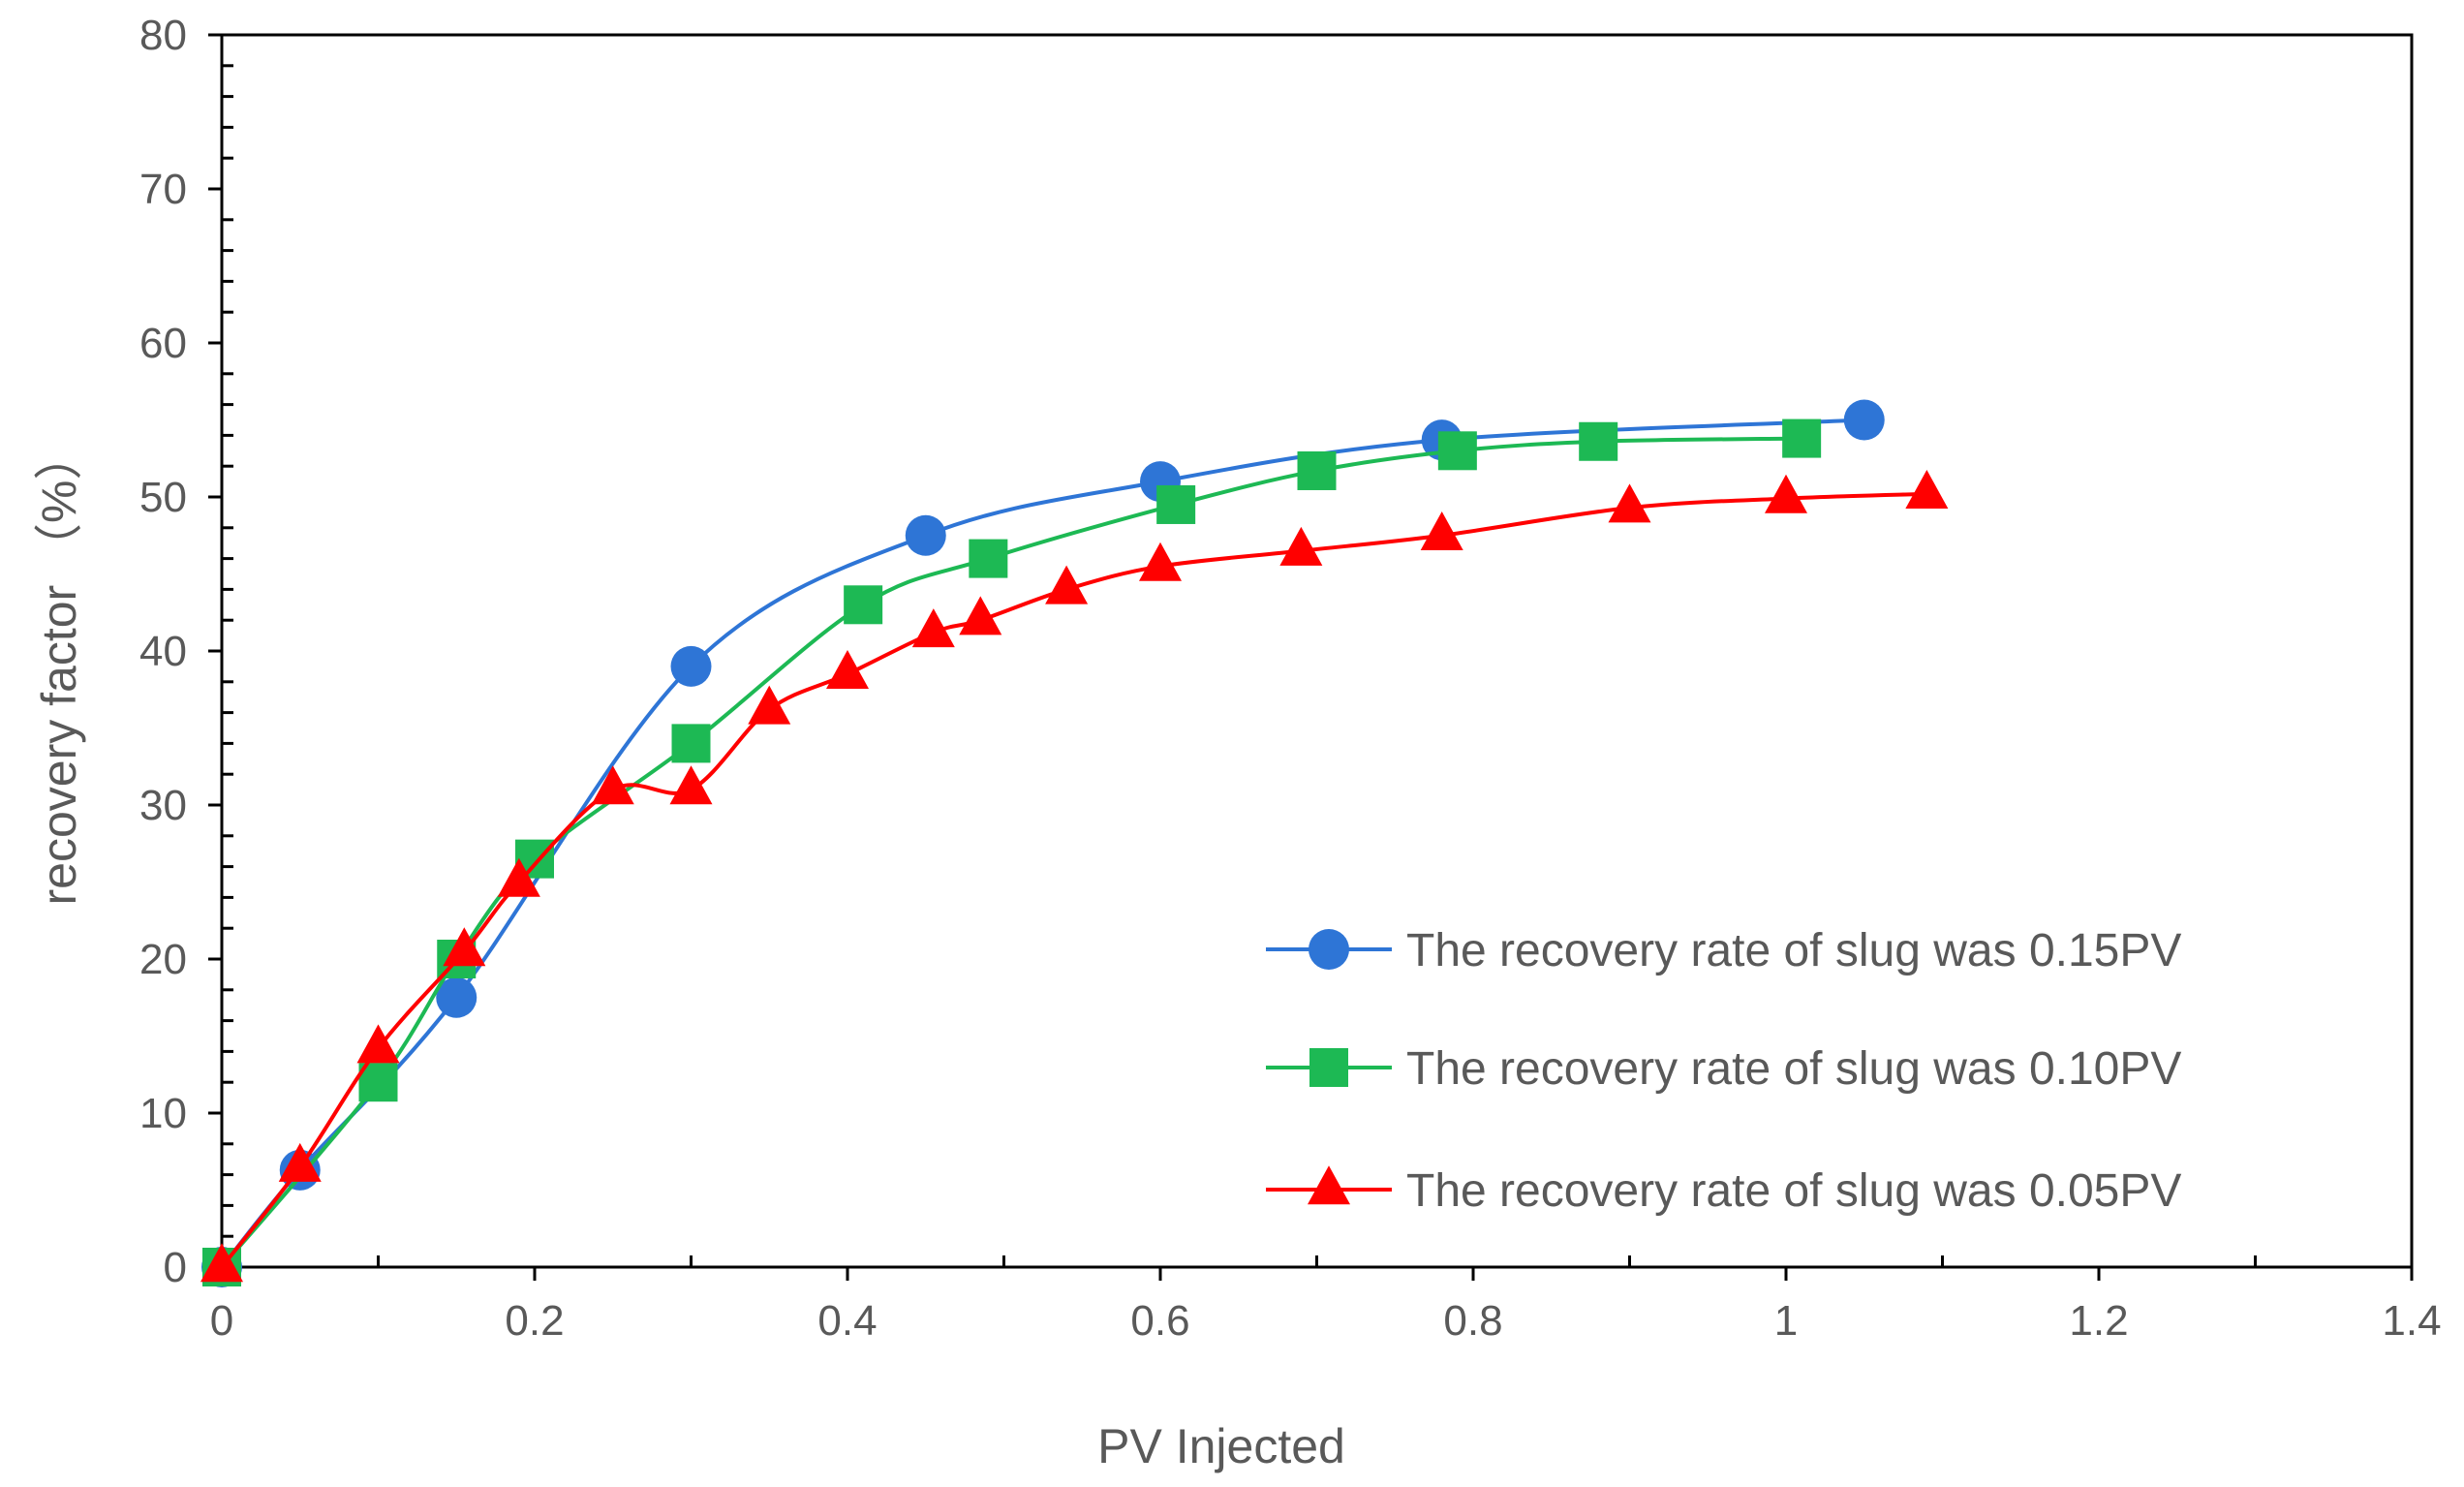  What do you see at coordinates (163, 35) in the screenshot?
I see `y-tick-label: 80` at bounding box center [163, 35].